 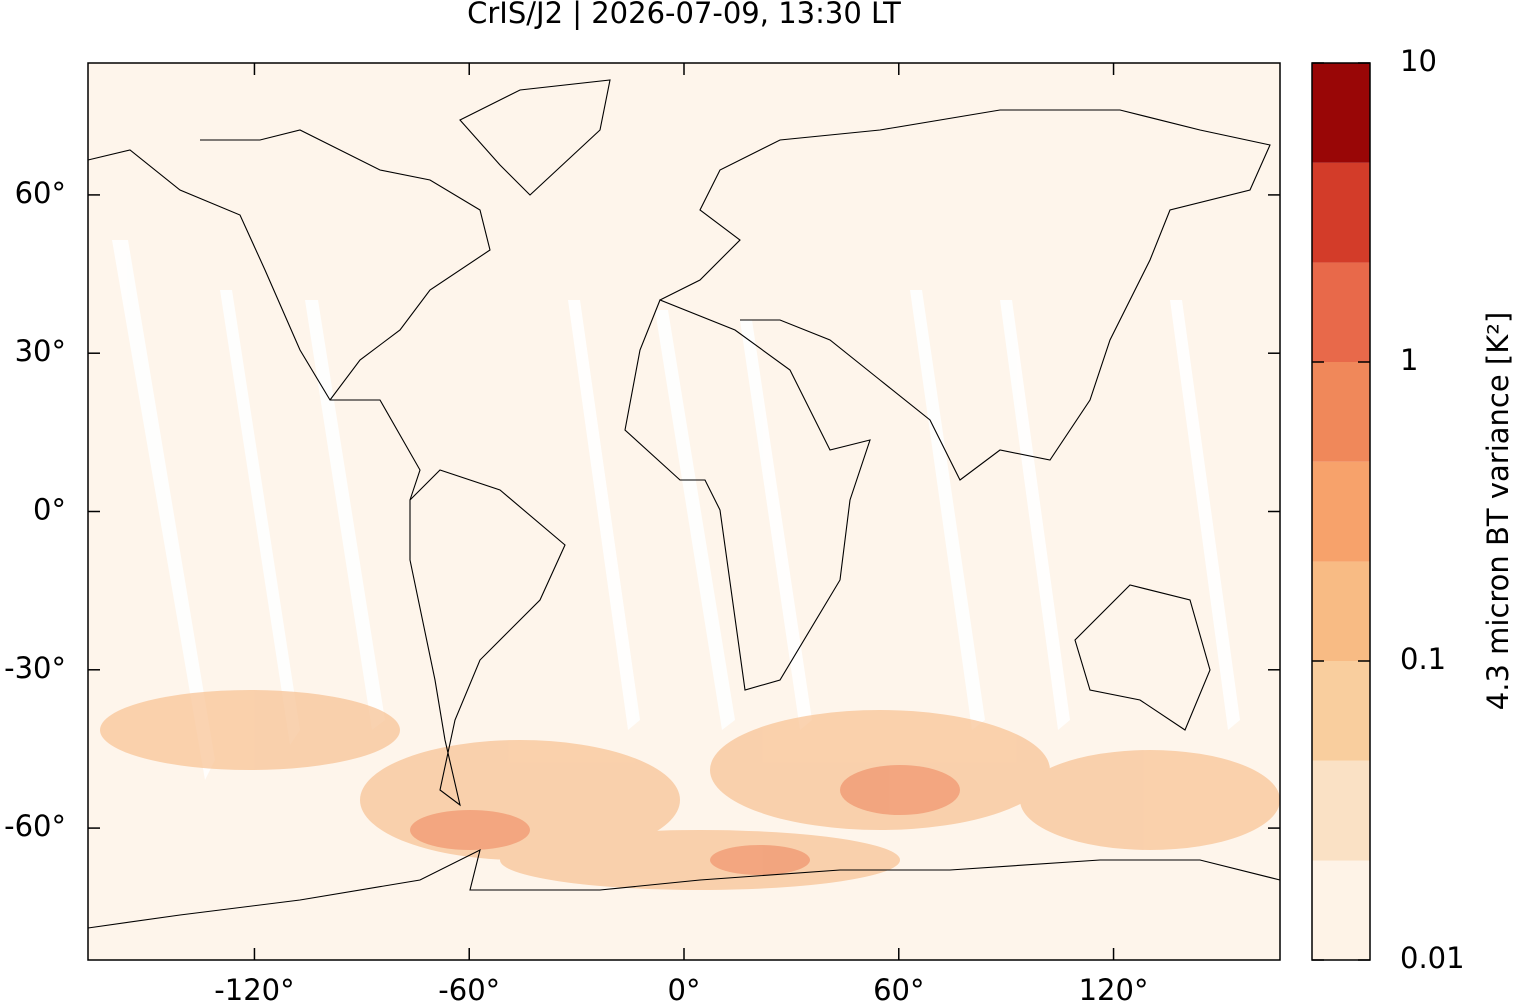 I want to click on texture, so click(x=685, y=820).